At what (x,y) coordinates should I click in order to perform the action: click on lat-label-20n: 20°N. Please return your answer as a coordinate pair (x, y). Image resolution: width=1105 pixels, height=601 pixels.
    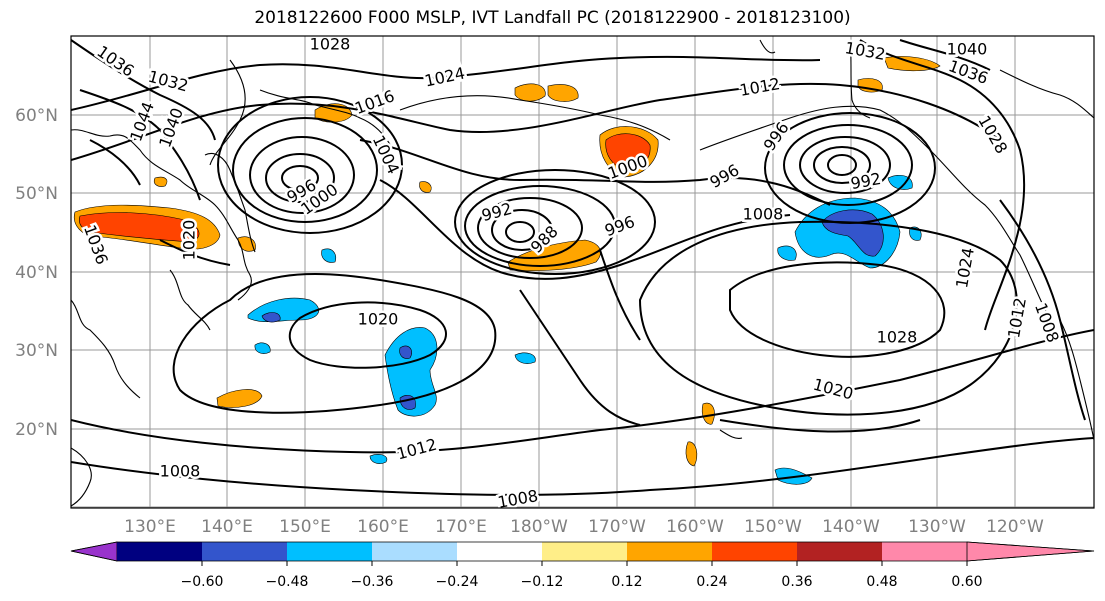
    Looking at the image, I should click on (36, 430).